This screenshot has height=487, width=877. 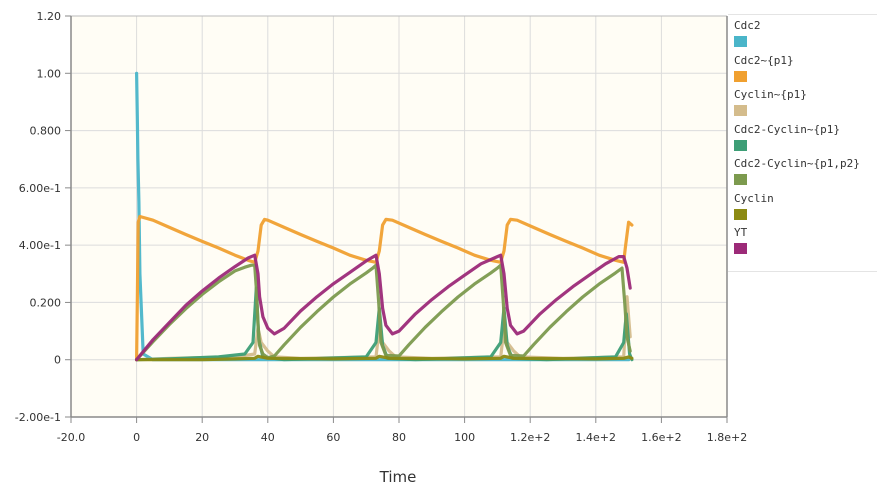 I want to click on series-line-cdc2-cyclin-p1-p2, so click(x=383, y=312).